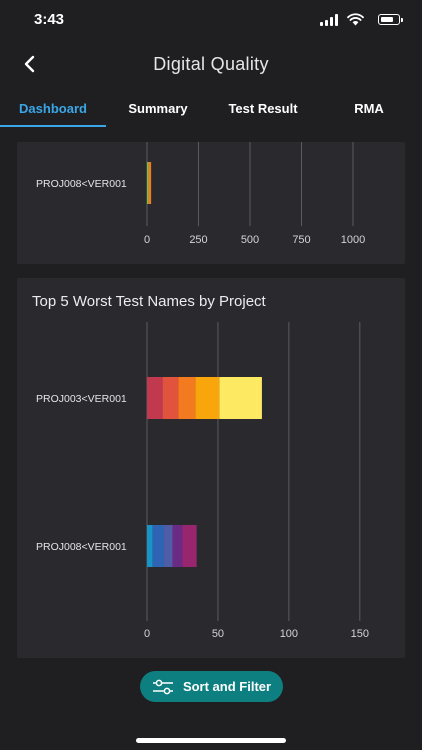  What do you see at coordinates (263, 108) in the screenshot?
I see `tab-test-result: Test Result` at bounding box center [263, 108].